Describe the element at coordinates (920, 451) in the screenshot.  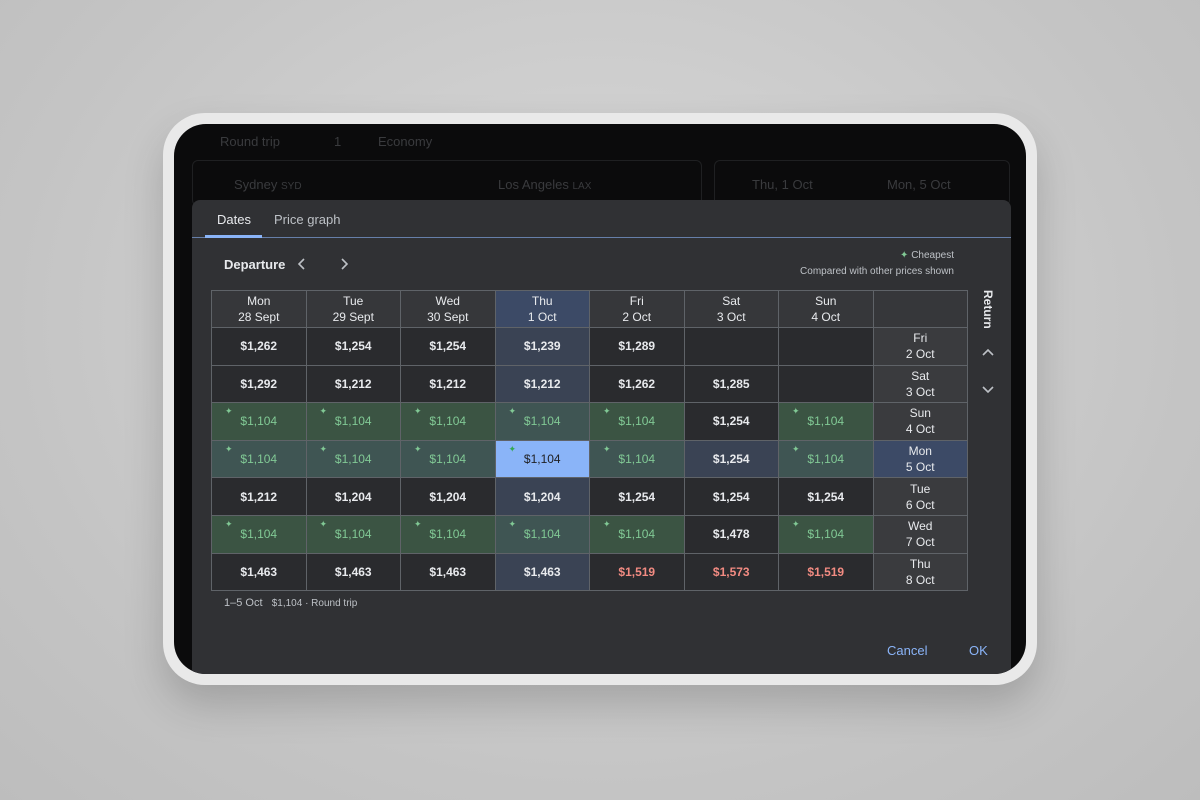
I see `row-day: Mon` at that location.